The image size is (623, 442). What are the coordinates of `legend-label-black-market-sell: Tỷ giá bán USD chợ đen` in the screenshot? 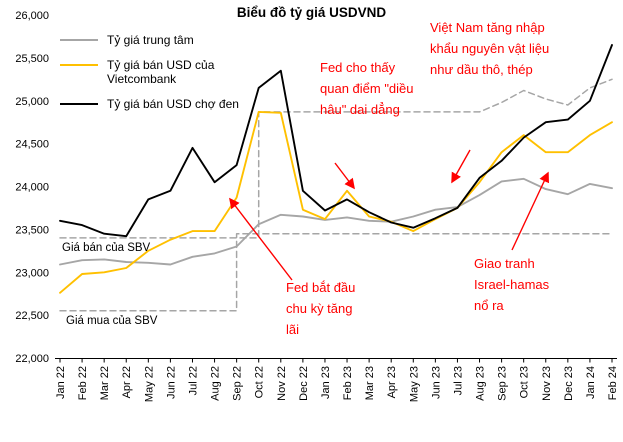 It's located at (173, 104).